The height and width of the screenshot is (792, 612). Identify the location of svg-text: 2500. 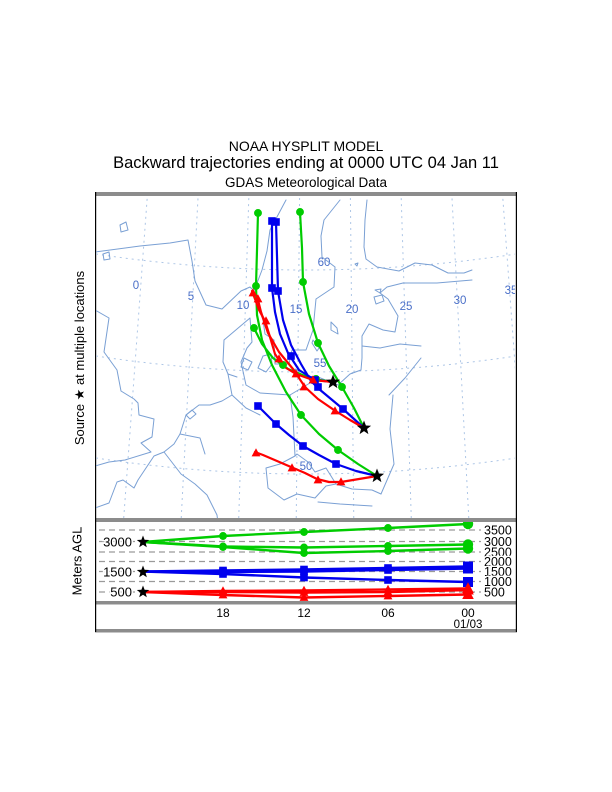
(498, 553).